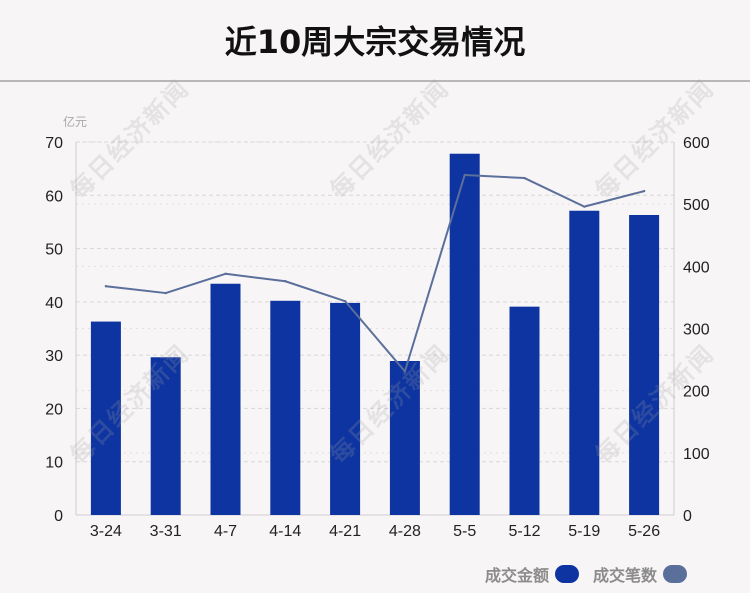 This screenshot has width=750, height=593. What do you see at coordinates (54, 463) in the screenshot?
I see `y-left-tick-label: 10` at bounding box center [54, 463].